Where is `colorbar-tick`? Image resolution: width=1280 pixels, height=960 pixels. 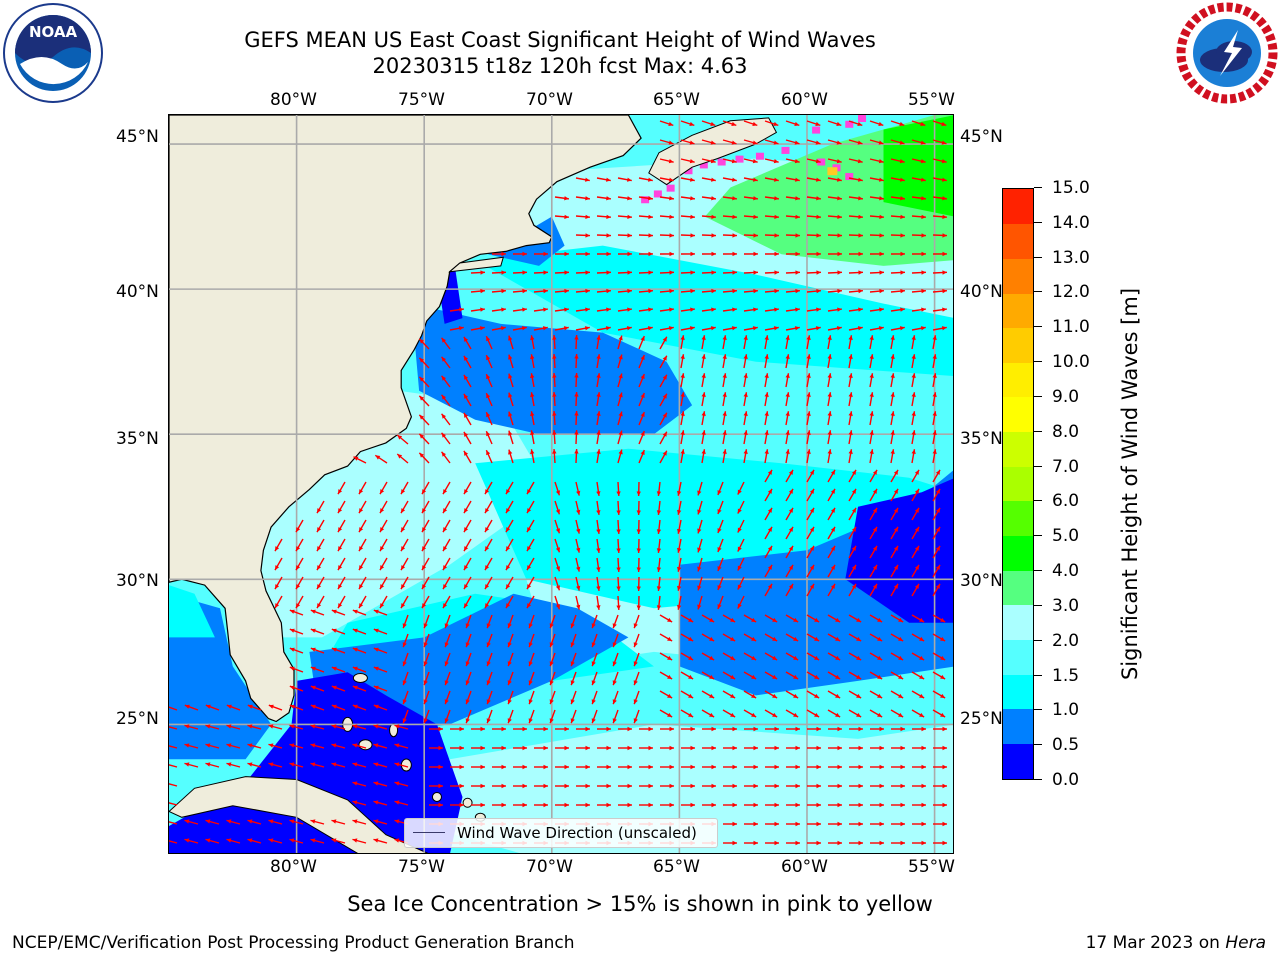 colorbar-tick is located at coordinates (1038, 292).